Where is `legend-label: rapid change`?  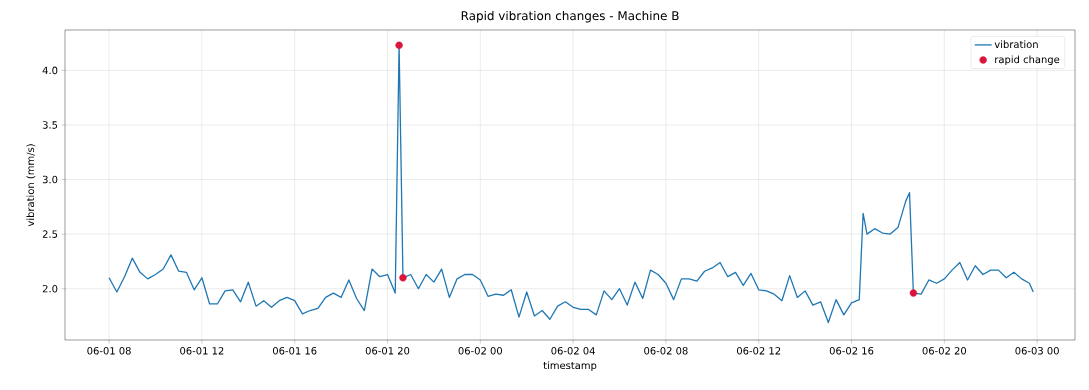
legend-label: rapid change is located at coordinates (1027, 60).